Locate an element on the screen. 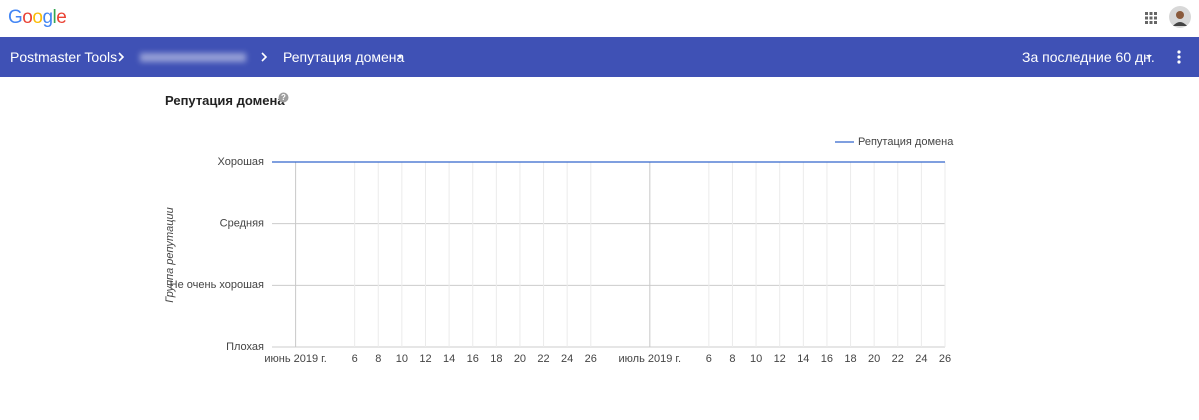 The image size is (1199, 420). google-logo: Google is located at coordinates (37, 17).